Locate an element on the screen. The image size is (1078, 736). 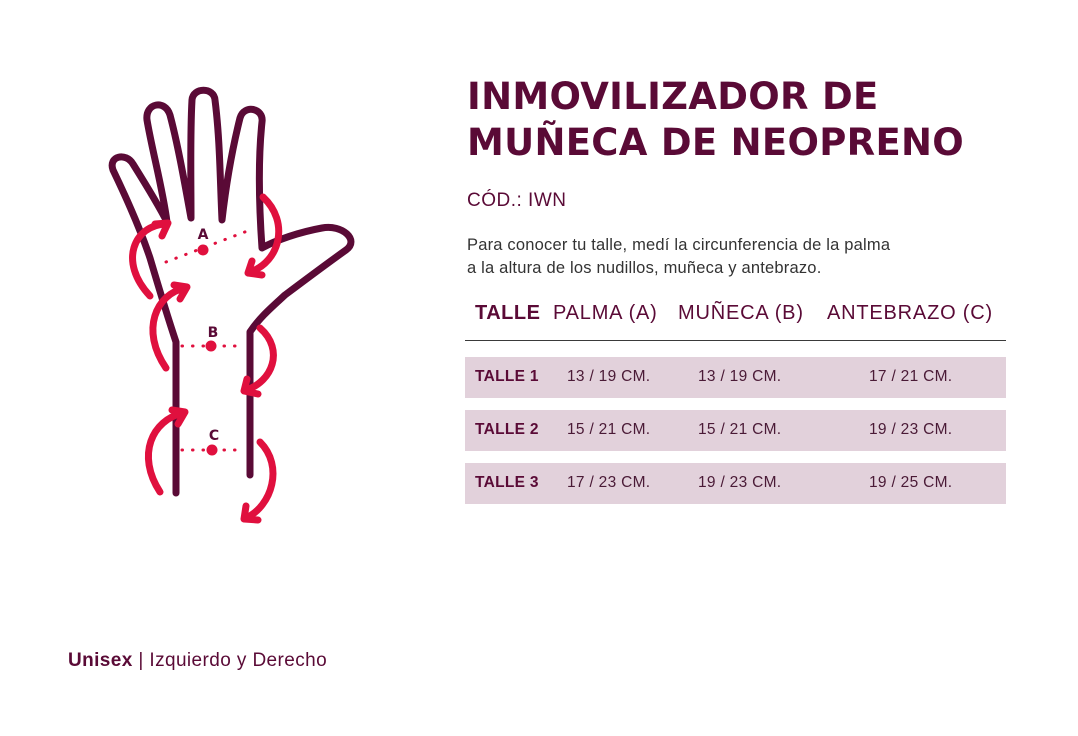
footer-unisex: Unisex is located at coordinates (100, 660).